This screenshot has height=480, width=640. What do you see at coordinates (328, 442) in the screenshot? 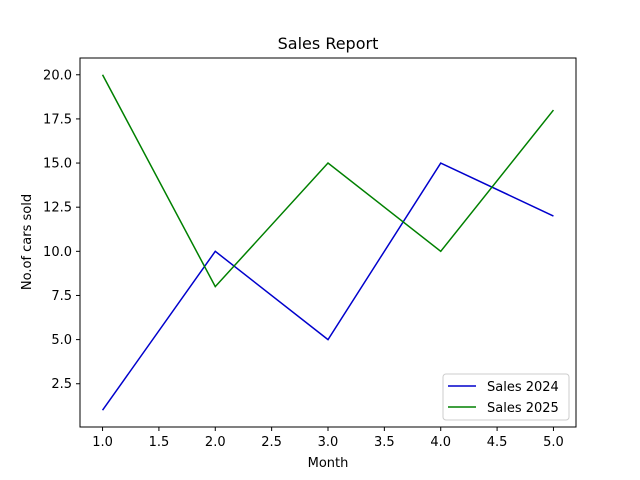
I see `x-tick-label: 3.0` at bounding box center [328, 442].